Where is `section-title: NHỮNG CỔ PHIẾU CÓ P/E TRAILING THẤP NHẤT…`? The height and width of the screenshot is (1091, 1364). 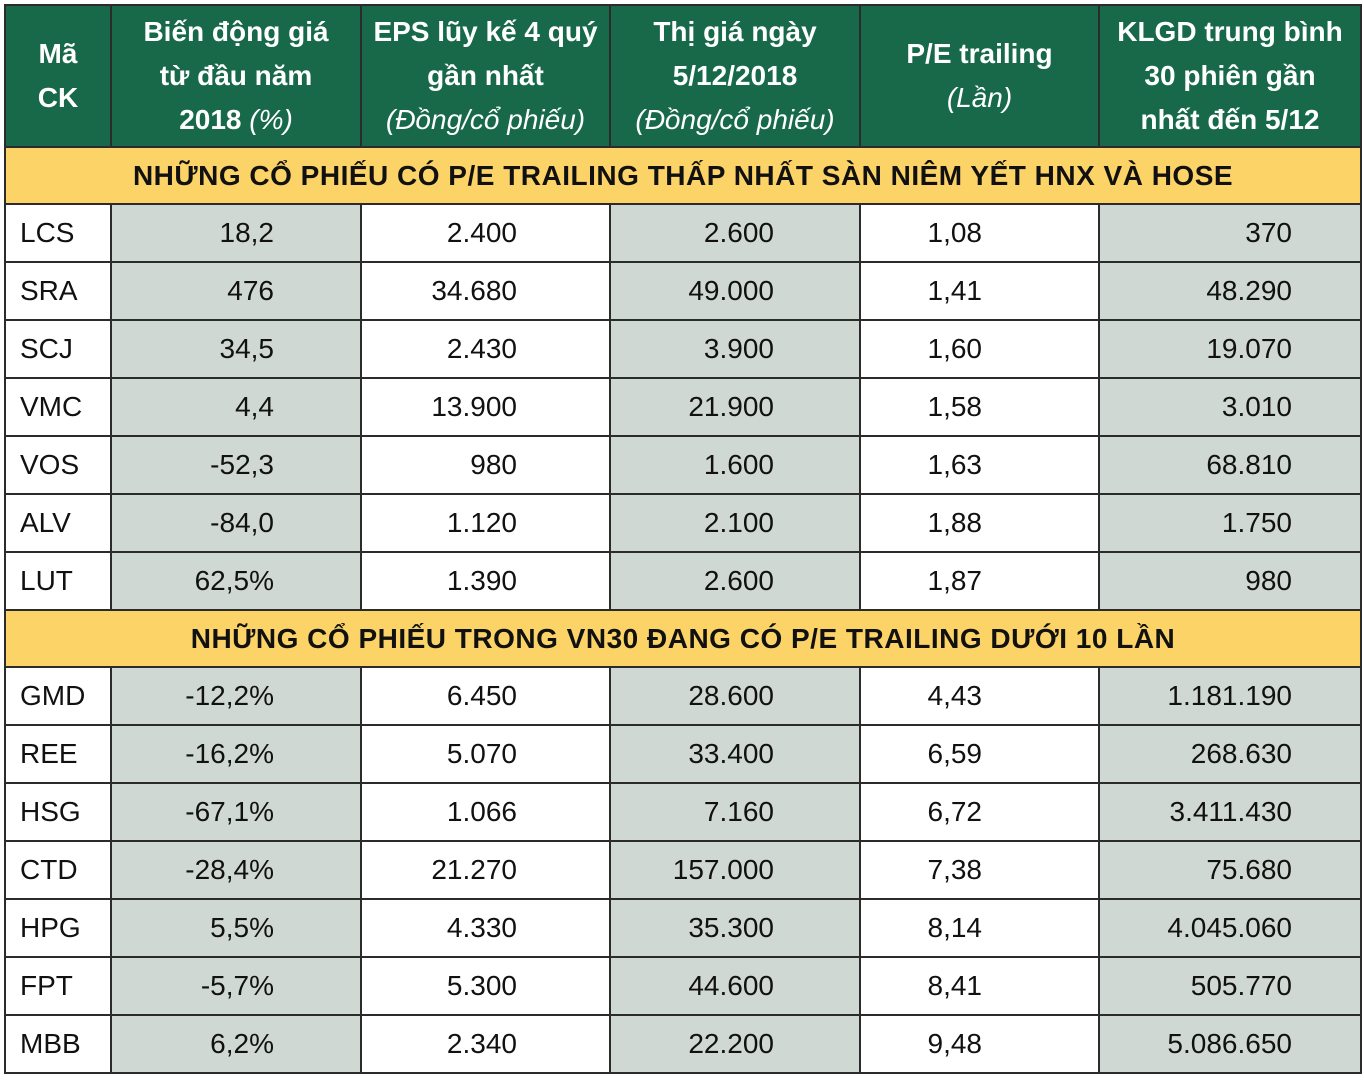 section-title: NHỮNG CỔ PHIẾU CÓ P/E TRAILING THẤP NHẤT… is located at coordinates (683, 175).